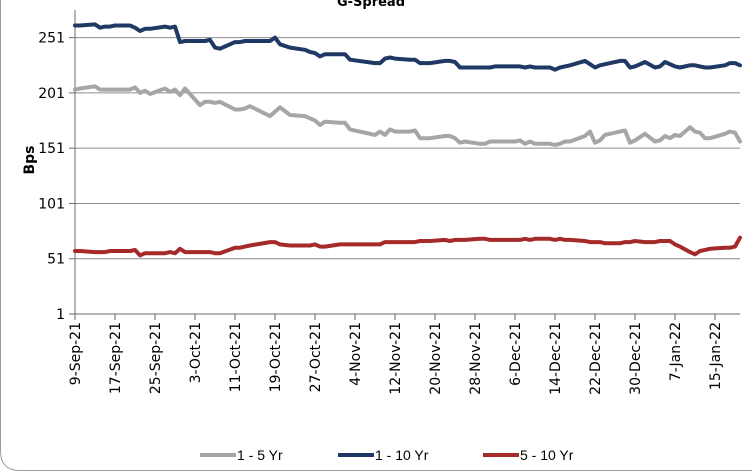 The image size is (752, 475). I want to click on legend-label: 1 - 5 Yr, so click(260, 455).